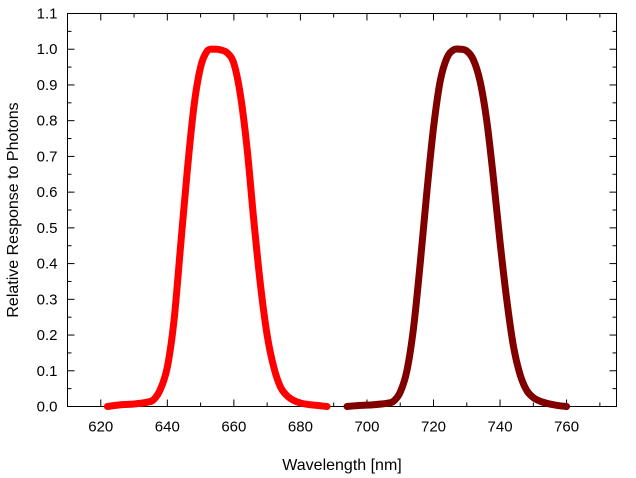 Image resolution: width=636 pixels, height=478 pixels. What do you see at coordinates (47, 335) in the screenshot?
I see `y-tick-label: 0.2` at bounding box center [47, 335].